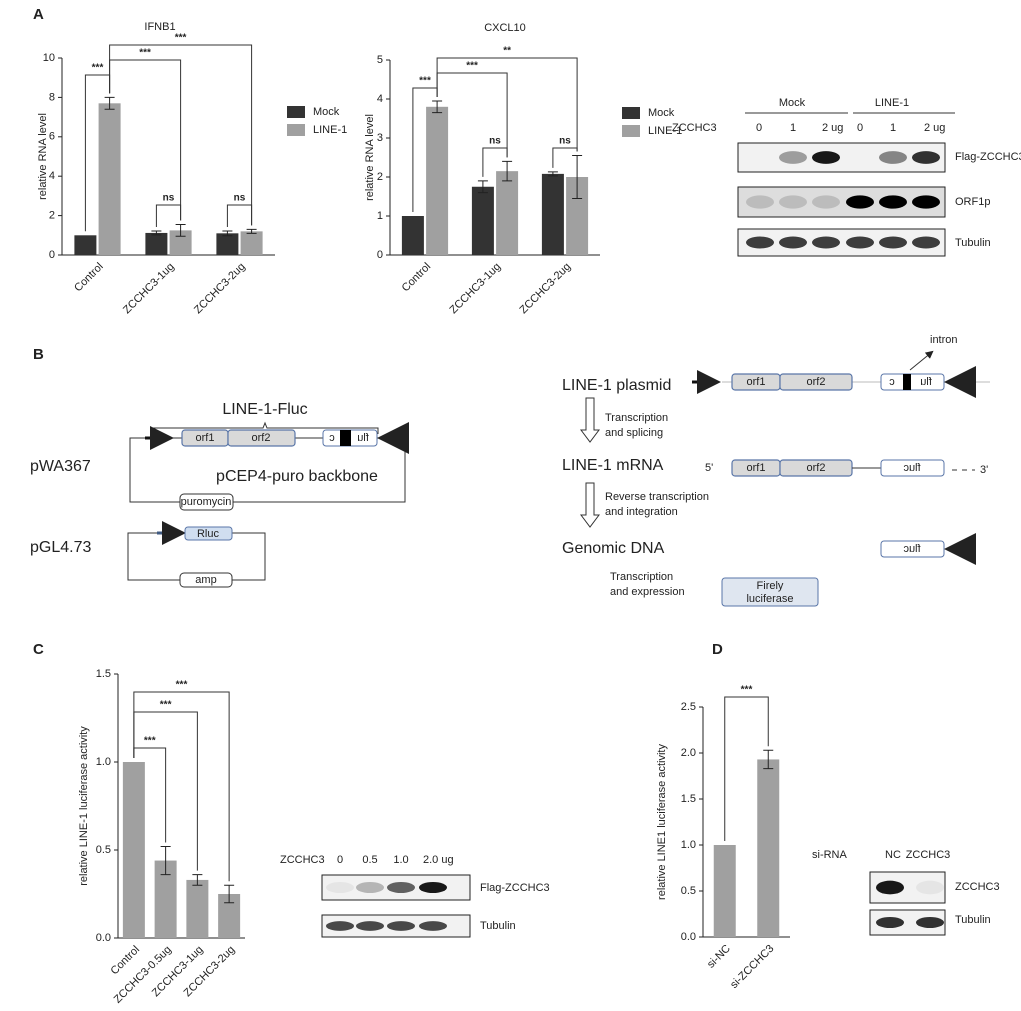 The height and width of the screenshot is (1011, 1021). What do you see at coordinates (363, 438) in the screenshot?
I see `luc-label: flu` at bounding box center [363, 438].